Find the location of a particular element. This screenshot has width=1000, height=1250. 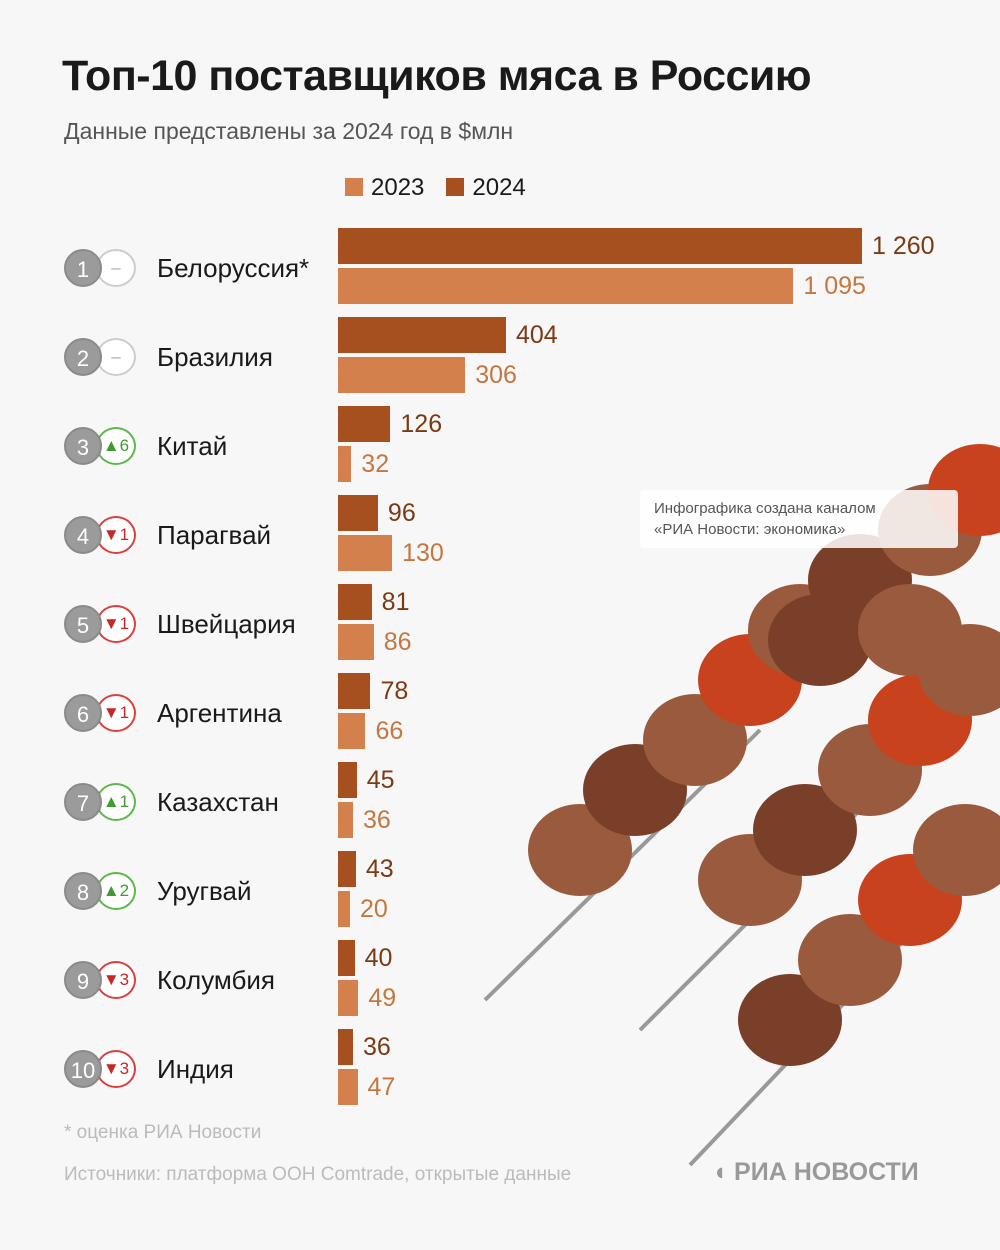

country-label: Аргентина is located at coordinates (219, 713).